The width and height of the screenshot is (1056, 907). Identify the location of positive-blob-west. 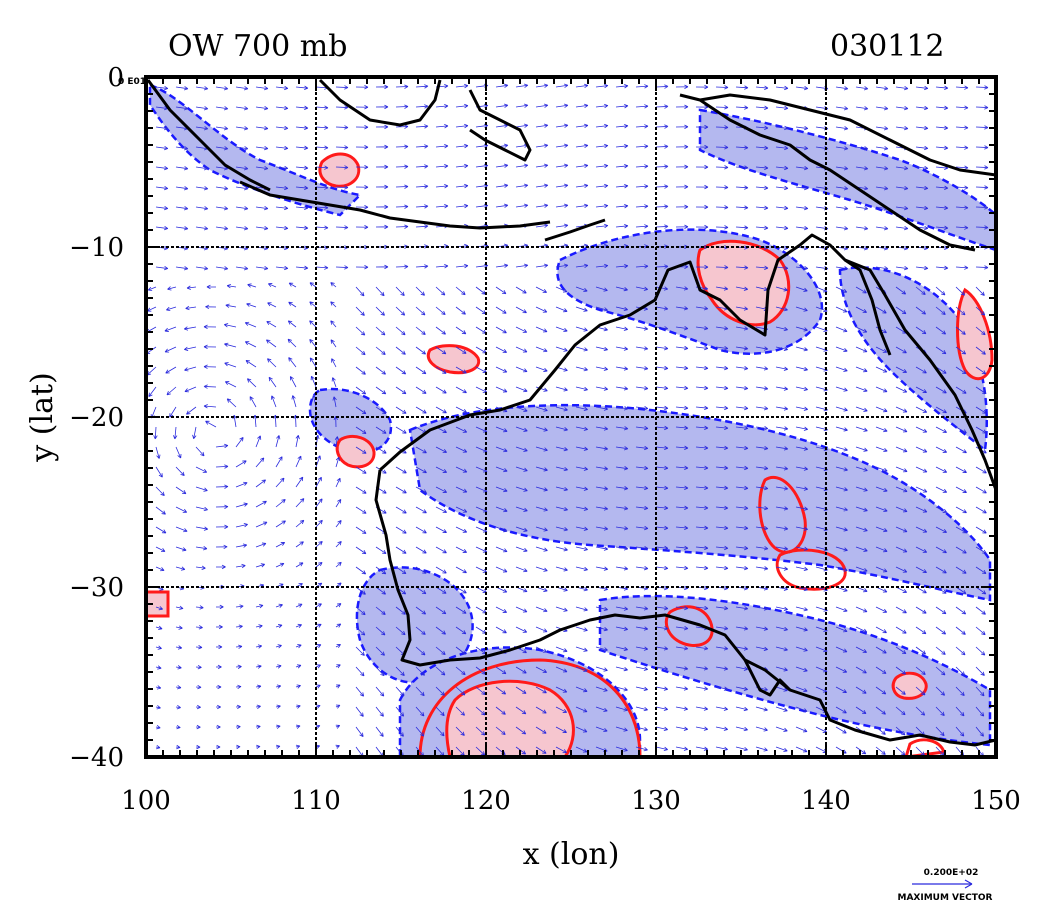
(355, 452).